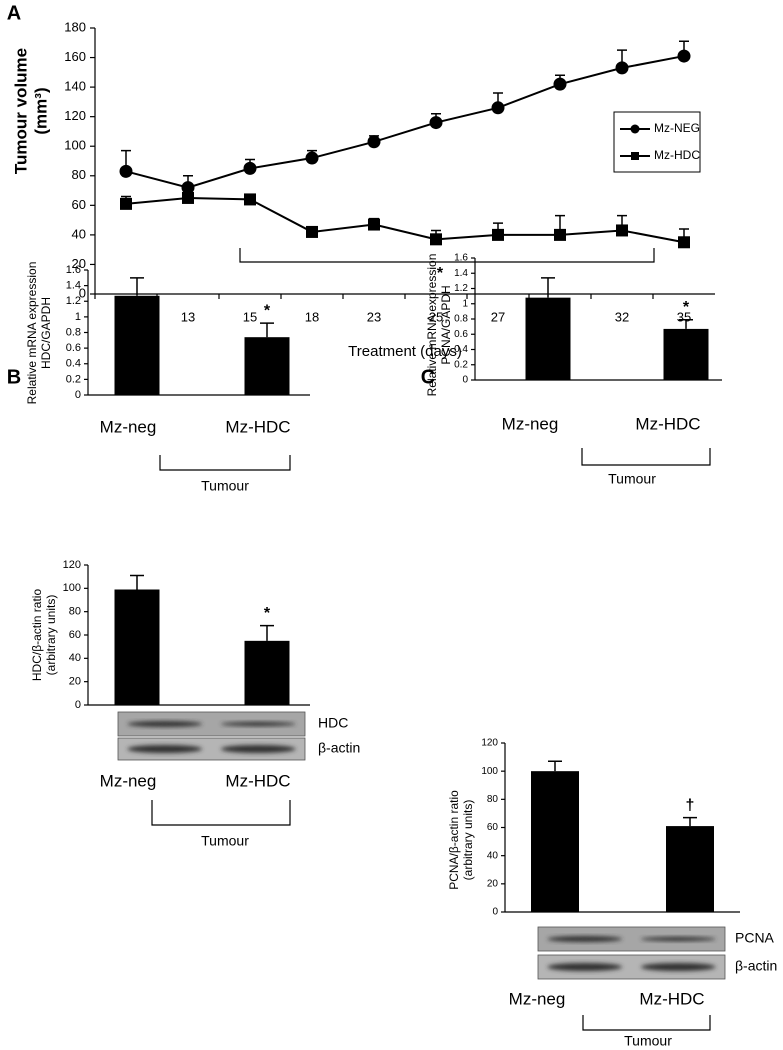 The image size is (783, 1050). Describe the element at coordinates (46, 333) in the screenshot. I see `y-axis-label: HDC/GAPDH` at that location.